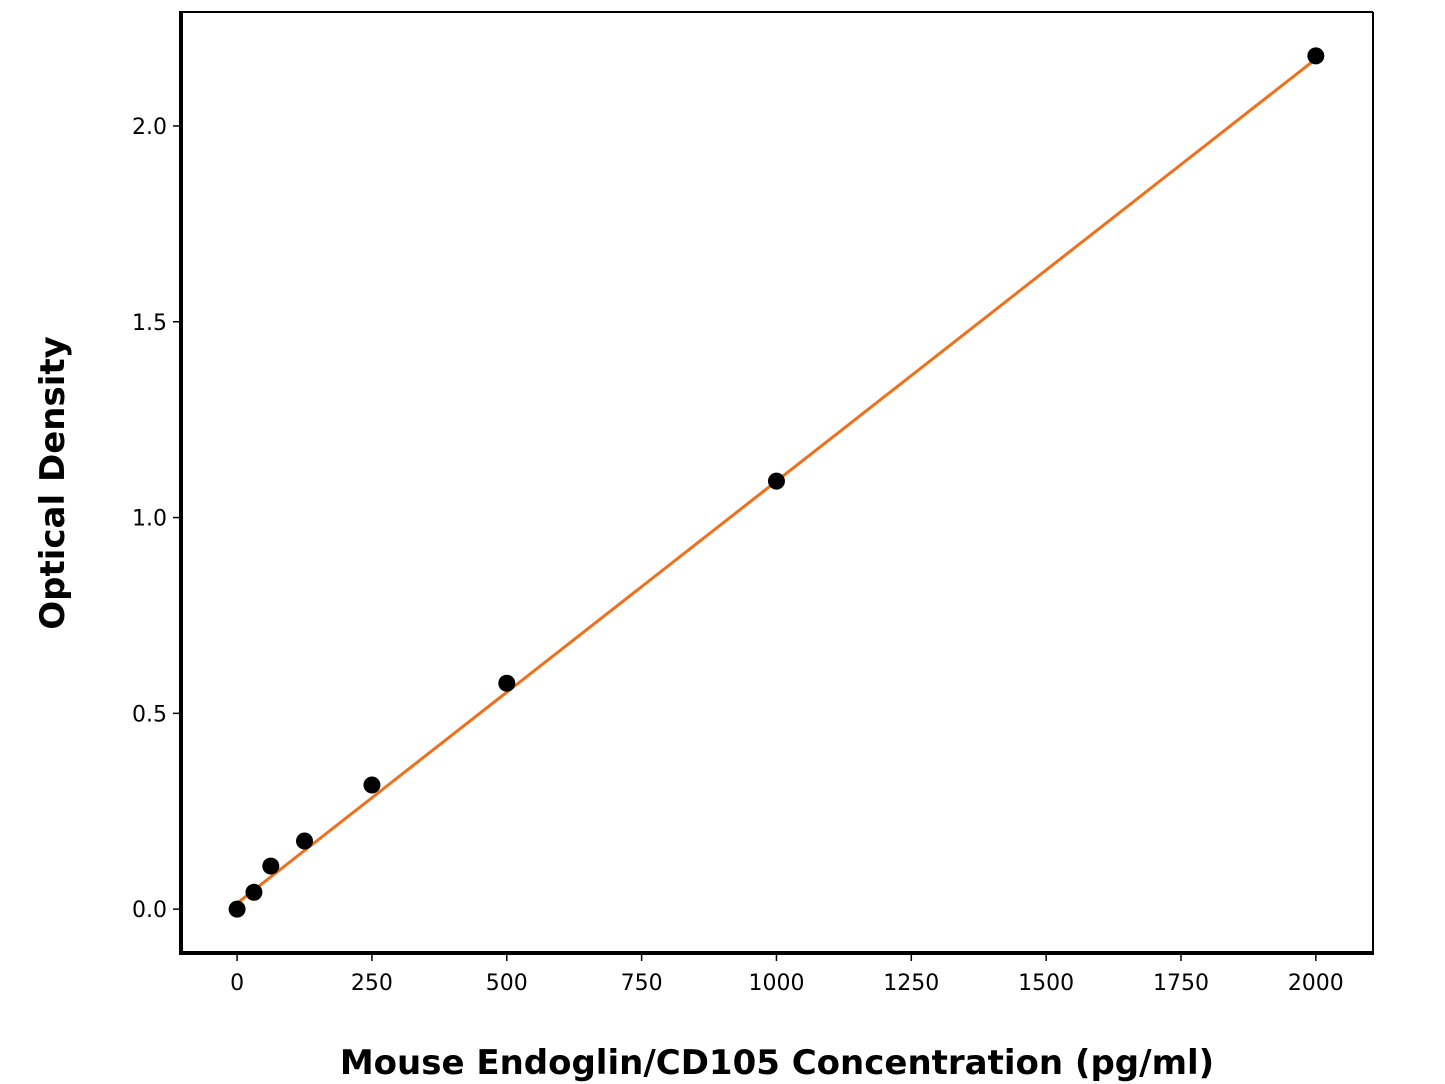 This screenshot has width=1445, height=1084. Describe the element at coordinates (149, 519) in the screenshot. I see `y-tick-label: 1.0` at that location.